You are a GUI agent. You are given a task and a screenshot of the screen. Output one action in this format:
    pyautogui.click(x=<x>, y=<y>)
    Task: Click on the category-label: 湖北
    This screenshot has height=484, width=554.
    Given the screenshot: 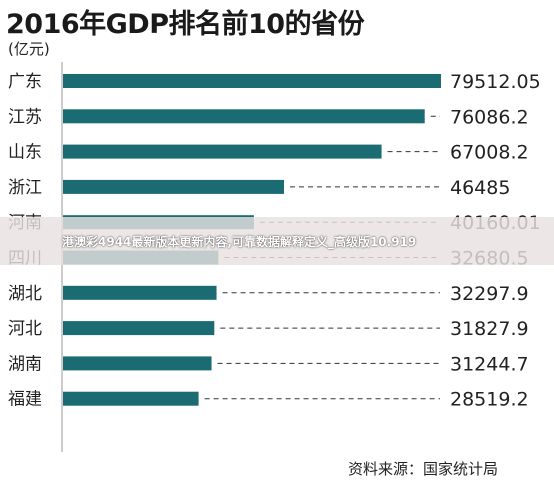 What is the action you would take?
    pyautogui.click(x=25, y=294)
    